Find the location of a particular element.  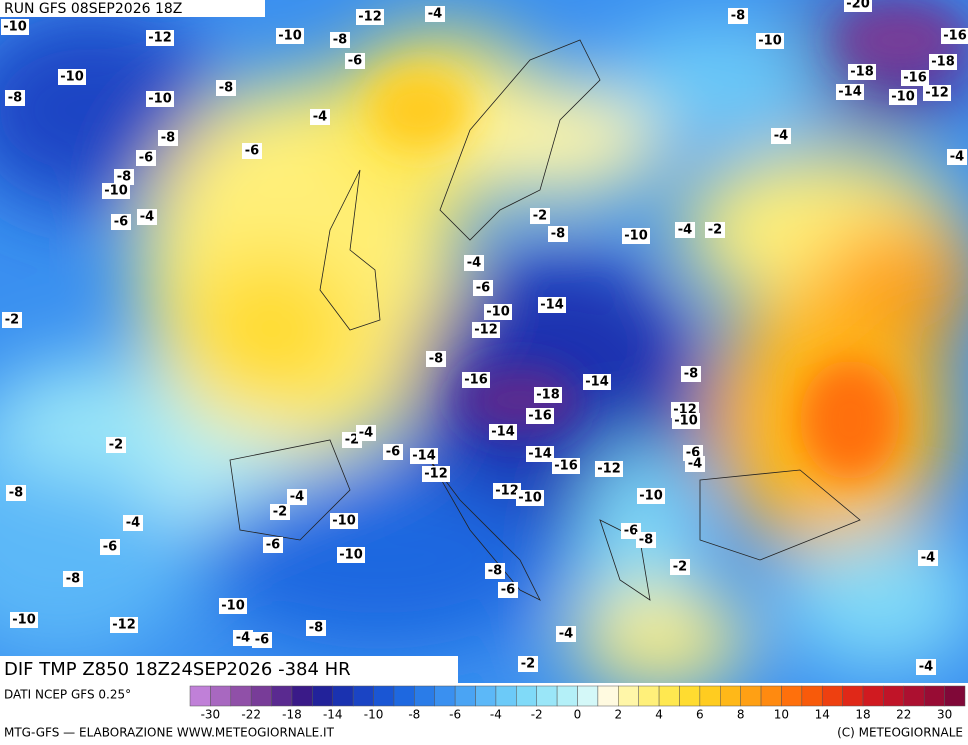

contour-label-text: -16 is located at coordinates (566, 466).